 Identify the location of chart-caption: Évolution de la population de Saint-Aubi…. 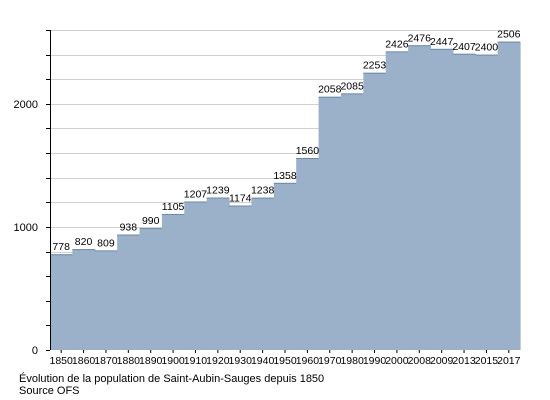
(172, 379).